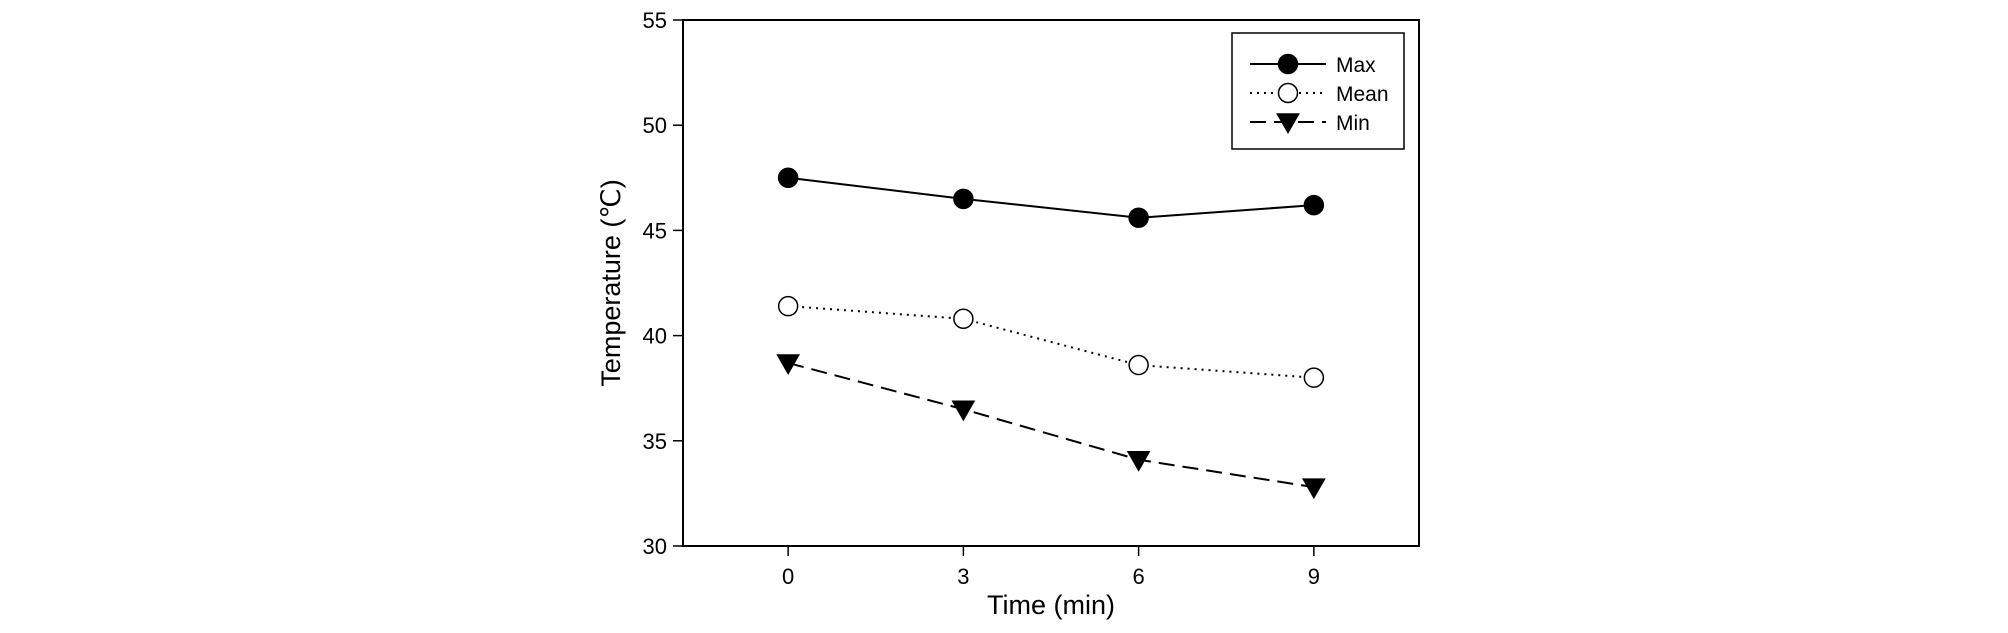 The width and height of the screenshot is (2008, 633). I want to click on legend-marker-min, so click(1288, 124).